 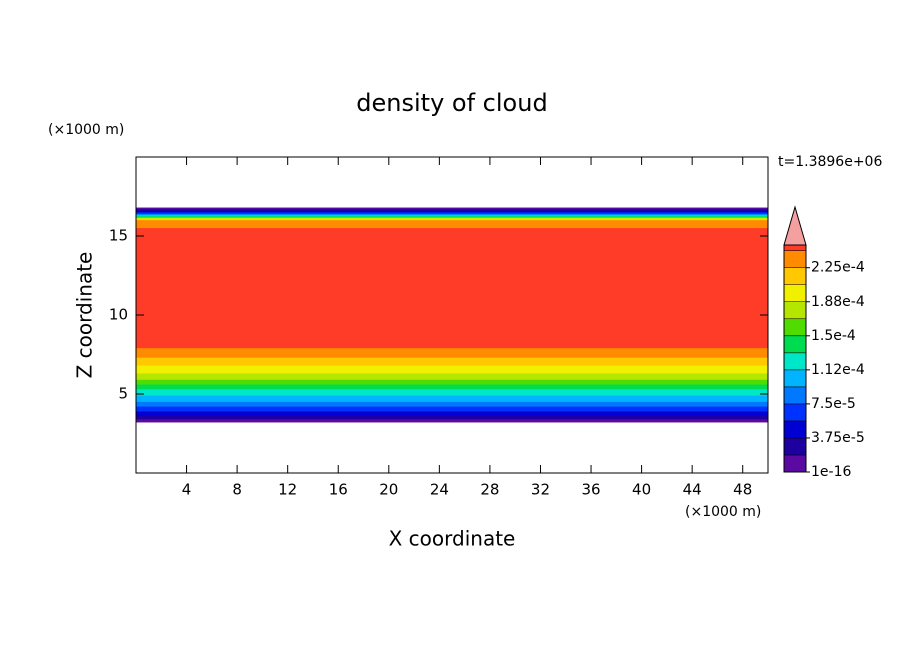 What do you see at coordinates (838, 302) in the screenshot?
I see `colorbar-tick-label: 1.88e-4` at bounding box center [838, 302].